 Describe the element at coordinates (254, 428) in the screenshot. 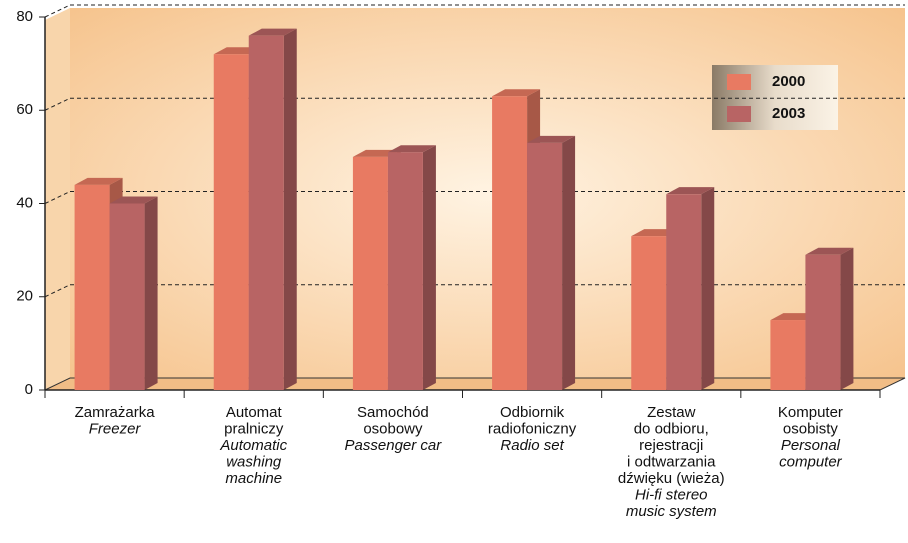

I see `x-tick-label: pralniczy` at that location.